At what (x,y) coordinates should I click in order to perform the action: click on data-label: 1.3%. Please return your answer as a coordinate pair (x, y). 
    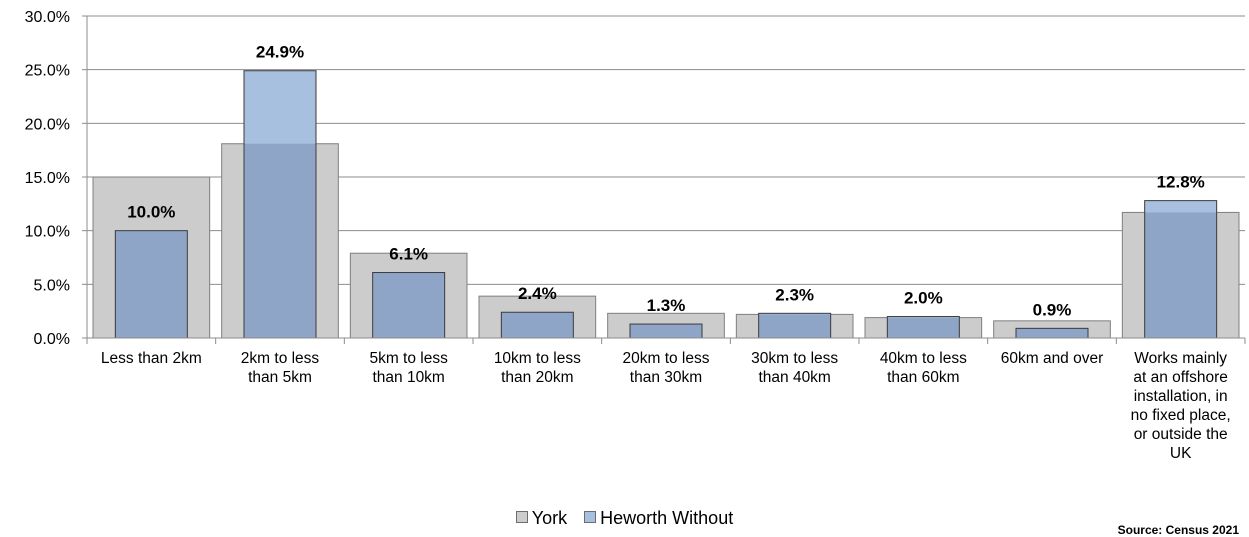
    Looking at the image, I should click on (666, 305).